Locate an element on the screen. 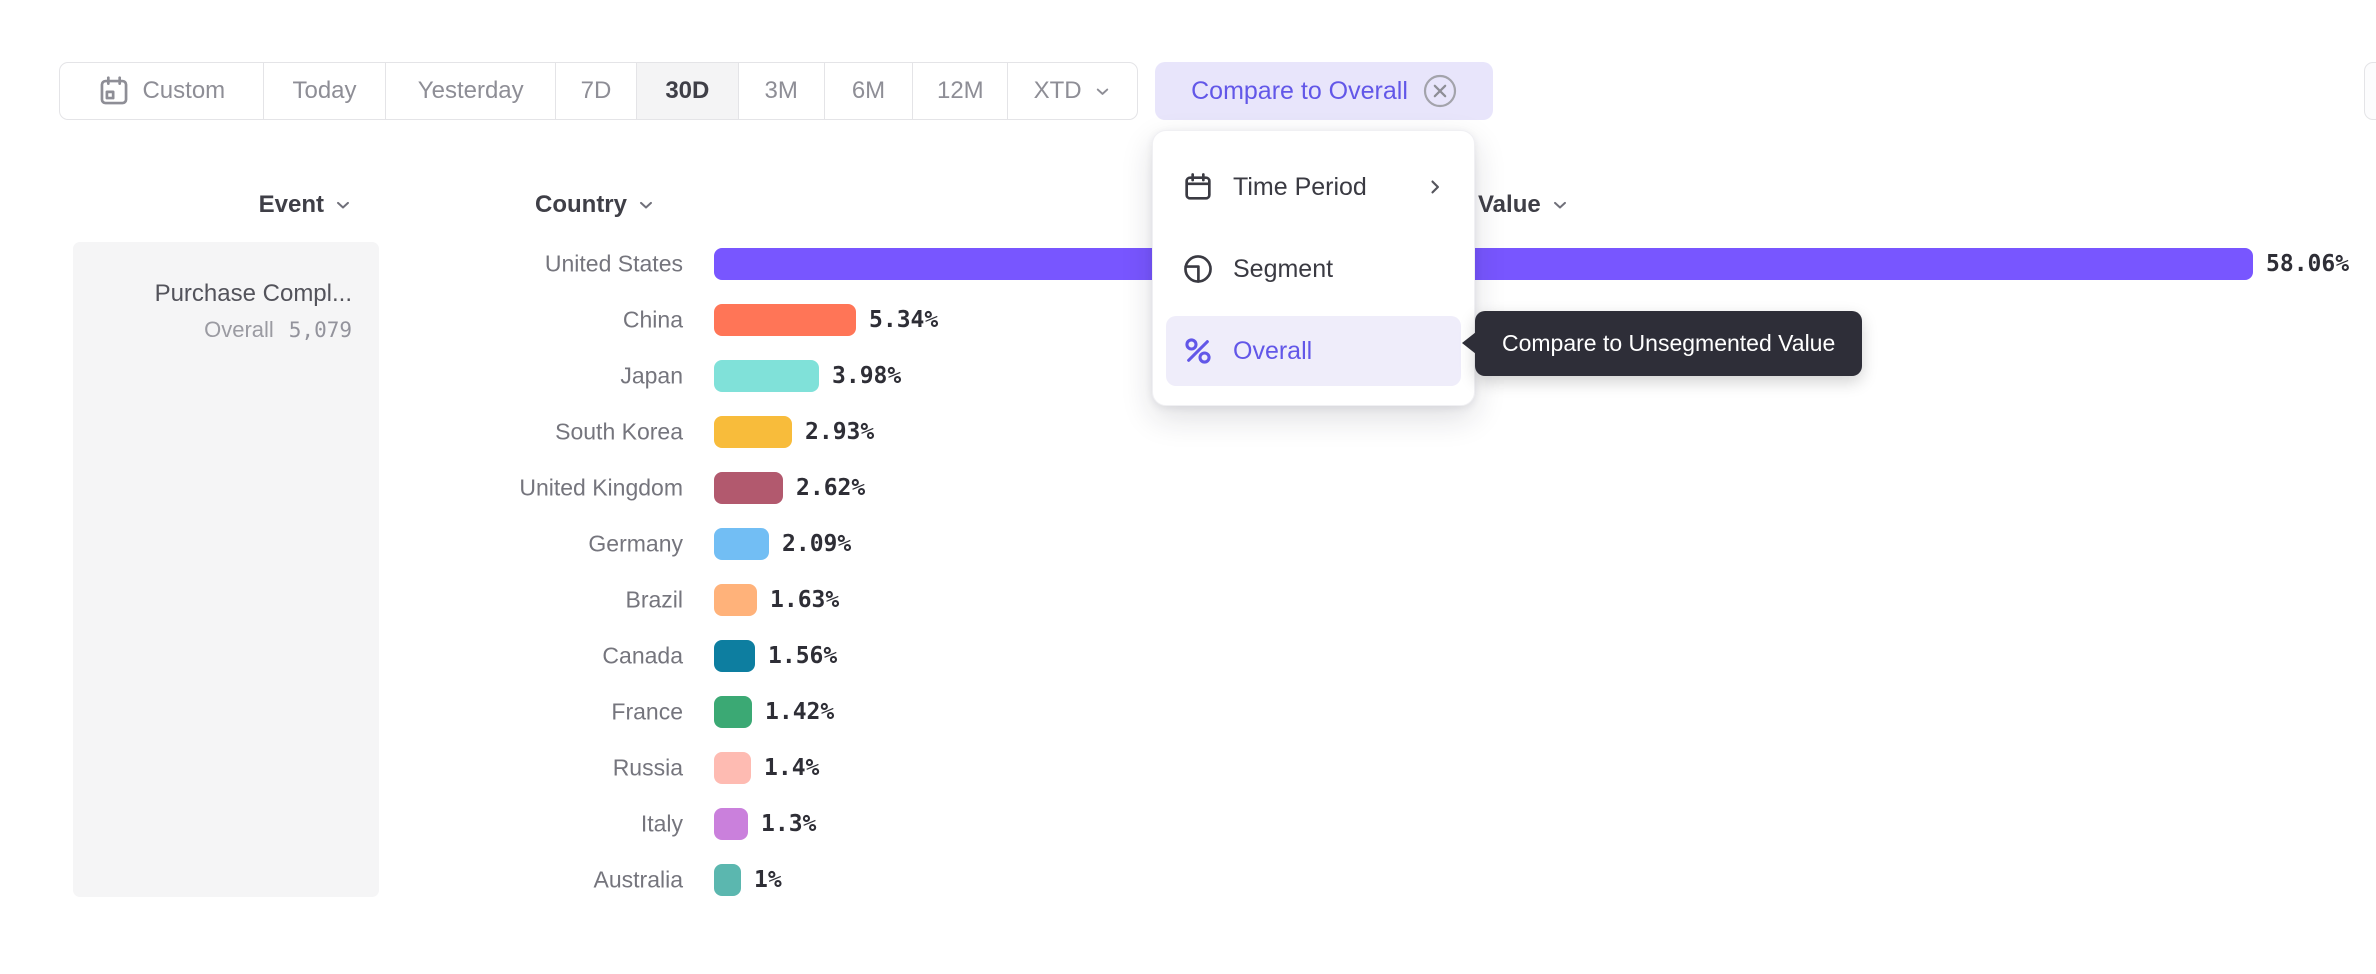 The width and height of the screenshot is (2376, 974). country-label-canada: Canada is located at coordinates (642, 655).